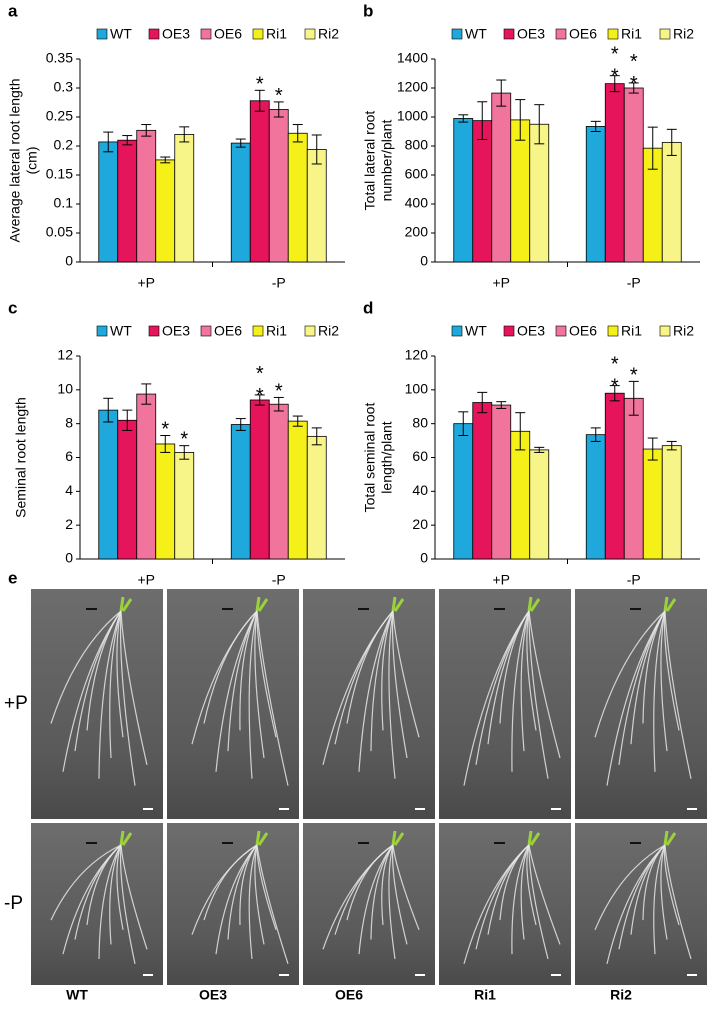 The image size is (709, 1012). What do you see at coordinates (12, 577) in the screenshot?
I see `panel-letter: e` at bounding box center [12, 577].